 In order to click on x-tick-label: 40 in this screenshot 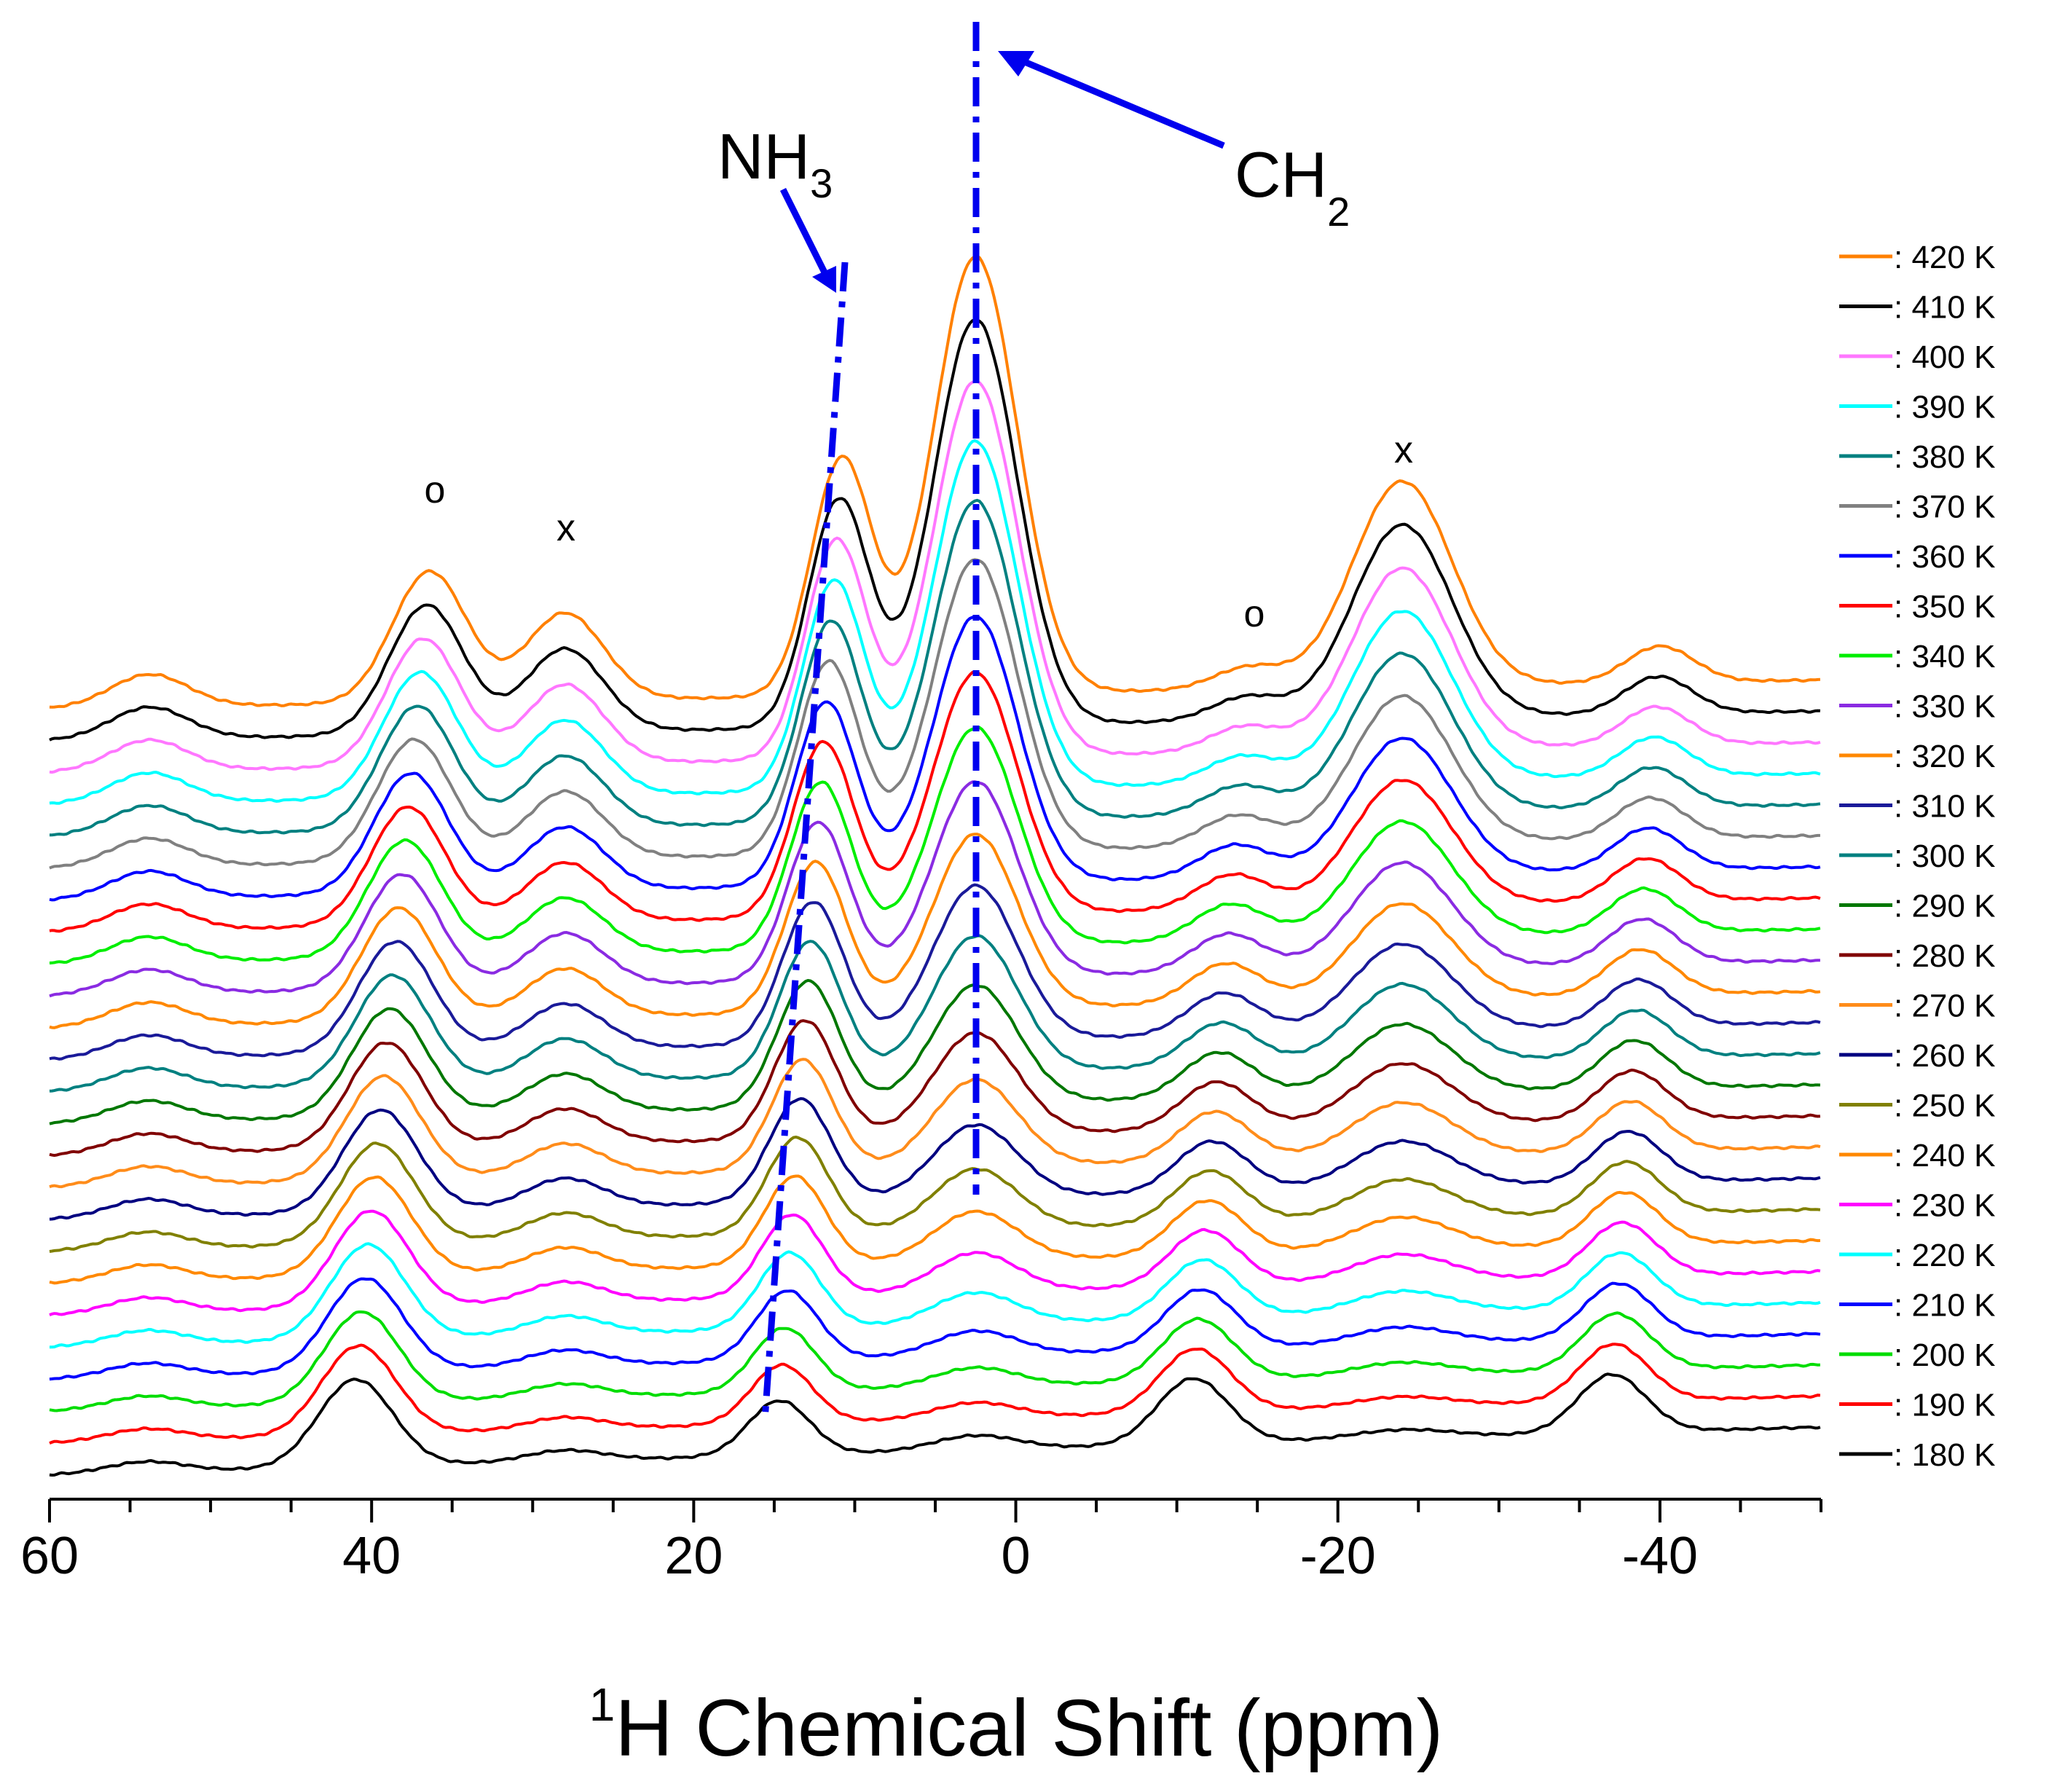, I will do `click(371, 1556)`.